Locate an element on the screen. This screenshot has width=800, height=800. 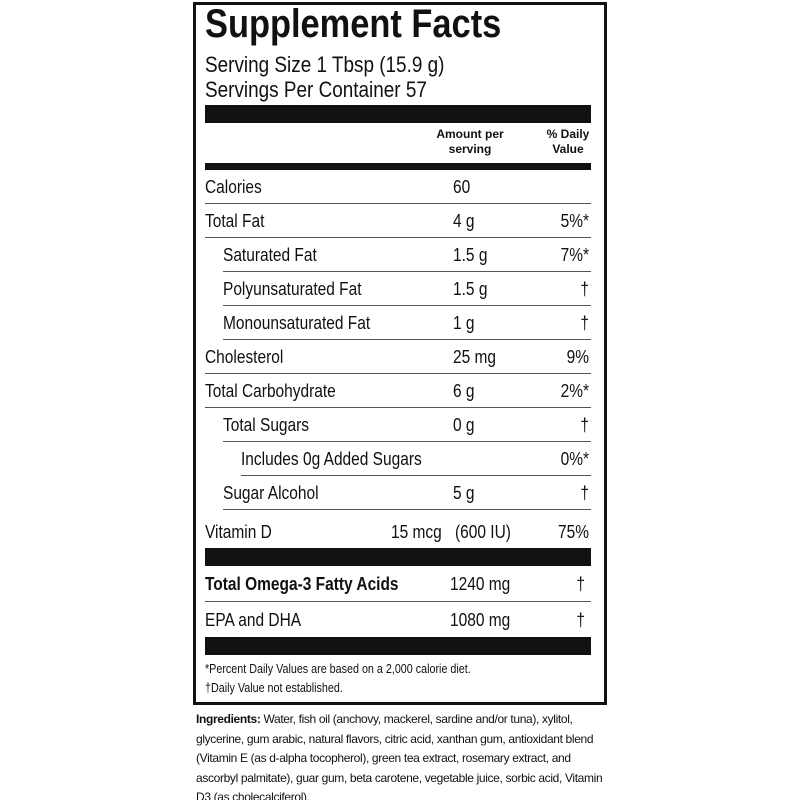
facts-row: Total Omega-3 Fatty Acids 1240 mg † is located at coordinates (398, 584).